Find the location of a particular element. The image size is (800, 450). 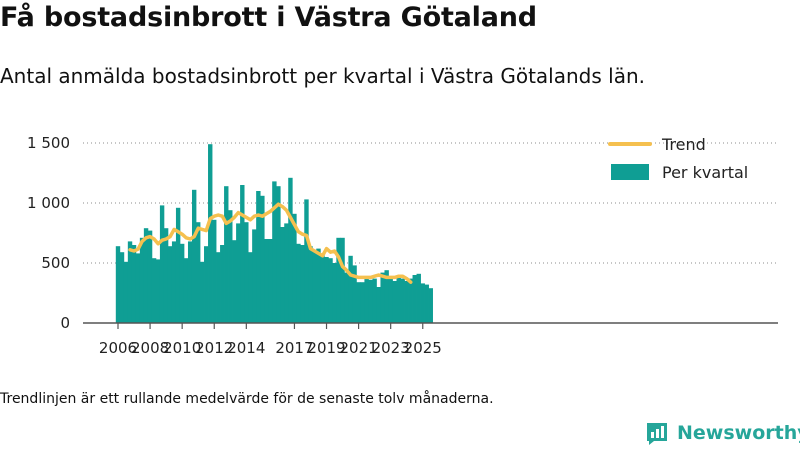

legend: Trend Per kvartal is located at coordinates (678, 158).